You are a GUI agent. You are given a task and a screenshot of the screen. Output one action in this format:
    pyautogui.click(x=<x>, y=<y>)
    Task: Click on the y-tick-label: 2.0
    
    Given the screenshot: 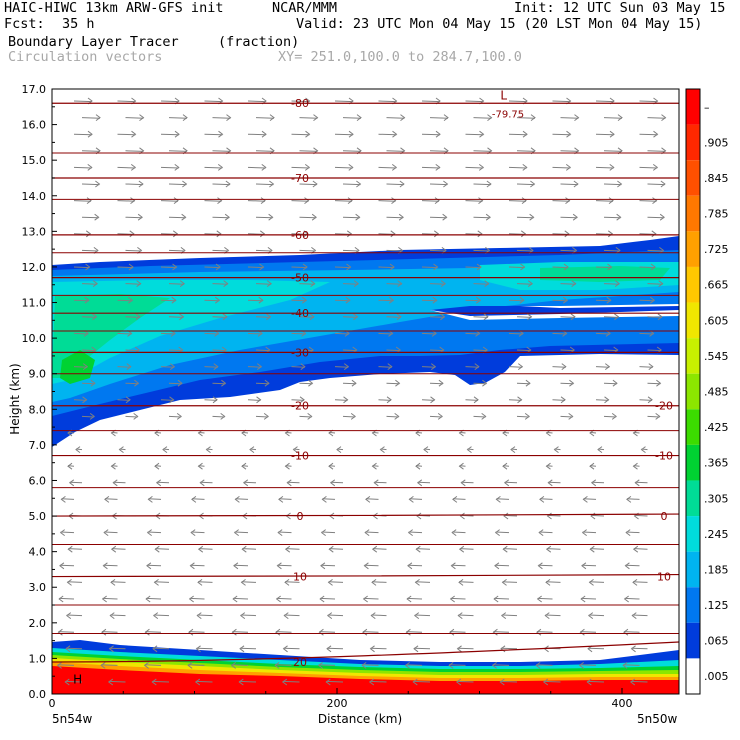 What is the action you would take?
    pyautogui.click(x=38, y=623)
    